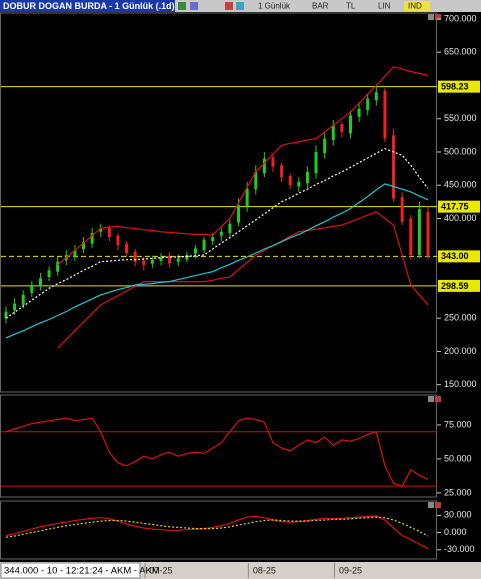 The image size is (481, 579). What do you see at coordinates (460, 318) in the screenshot?
I see `y-tick-label: 250.000` at bounding box center [460, 318].